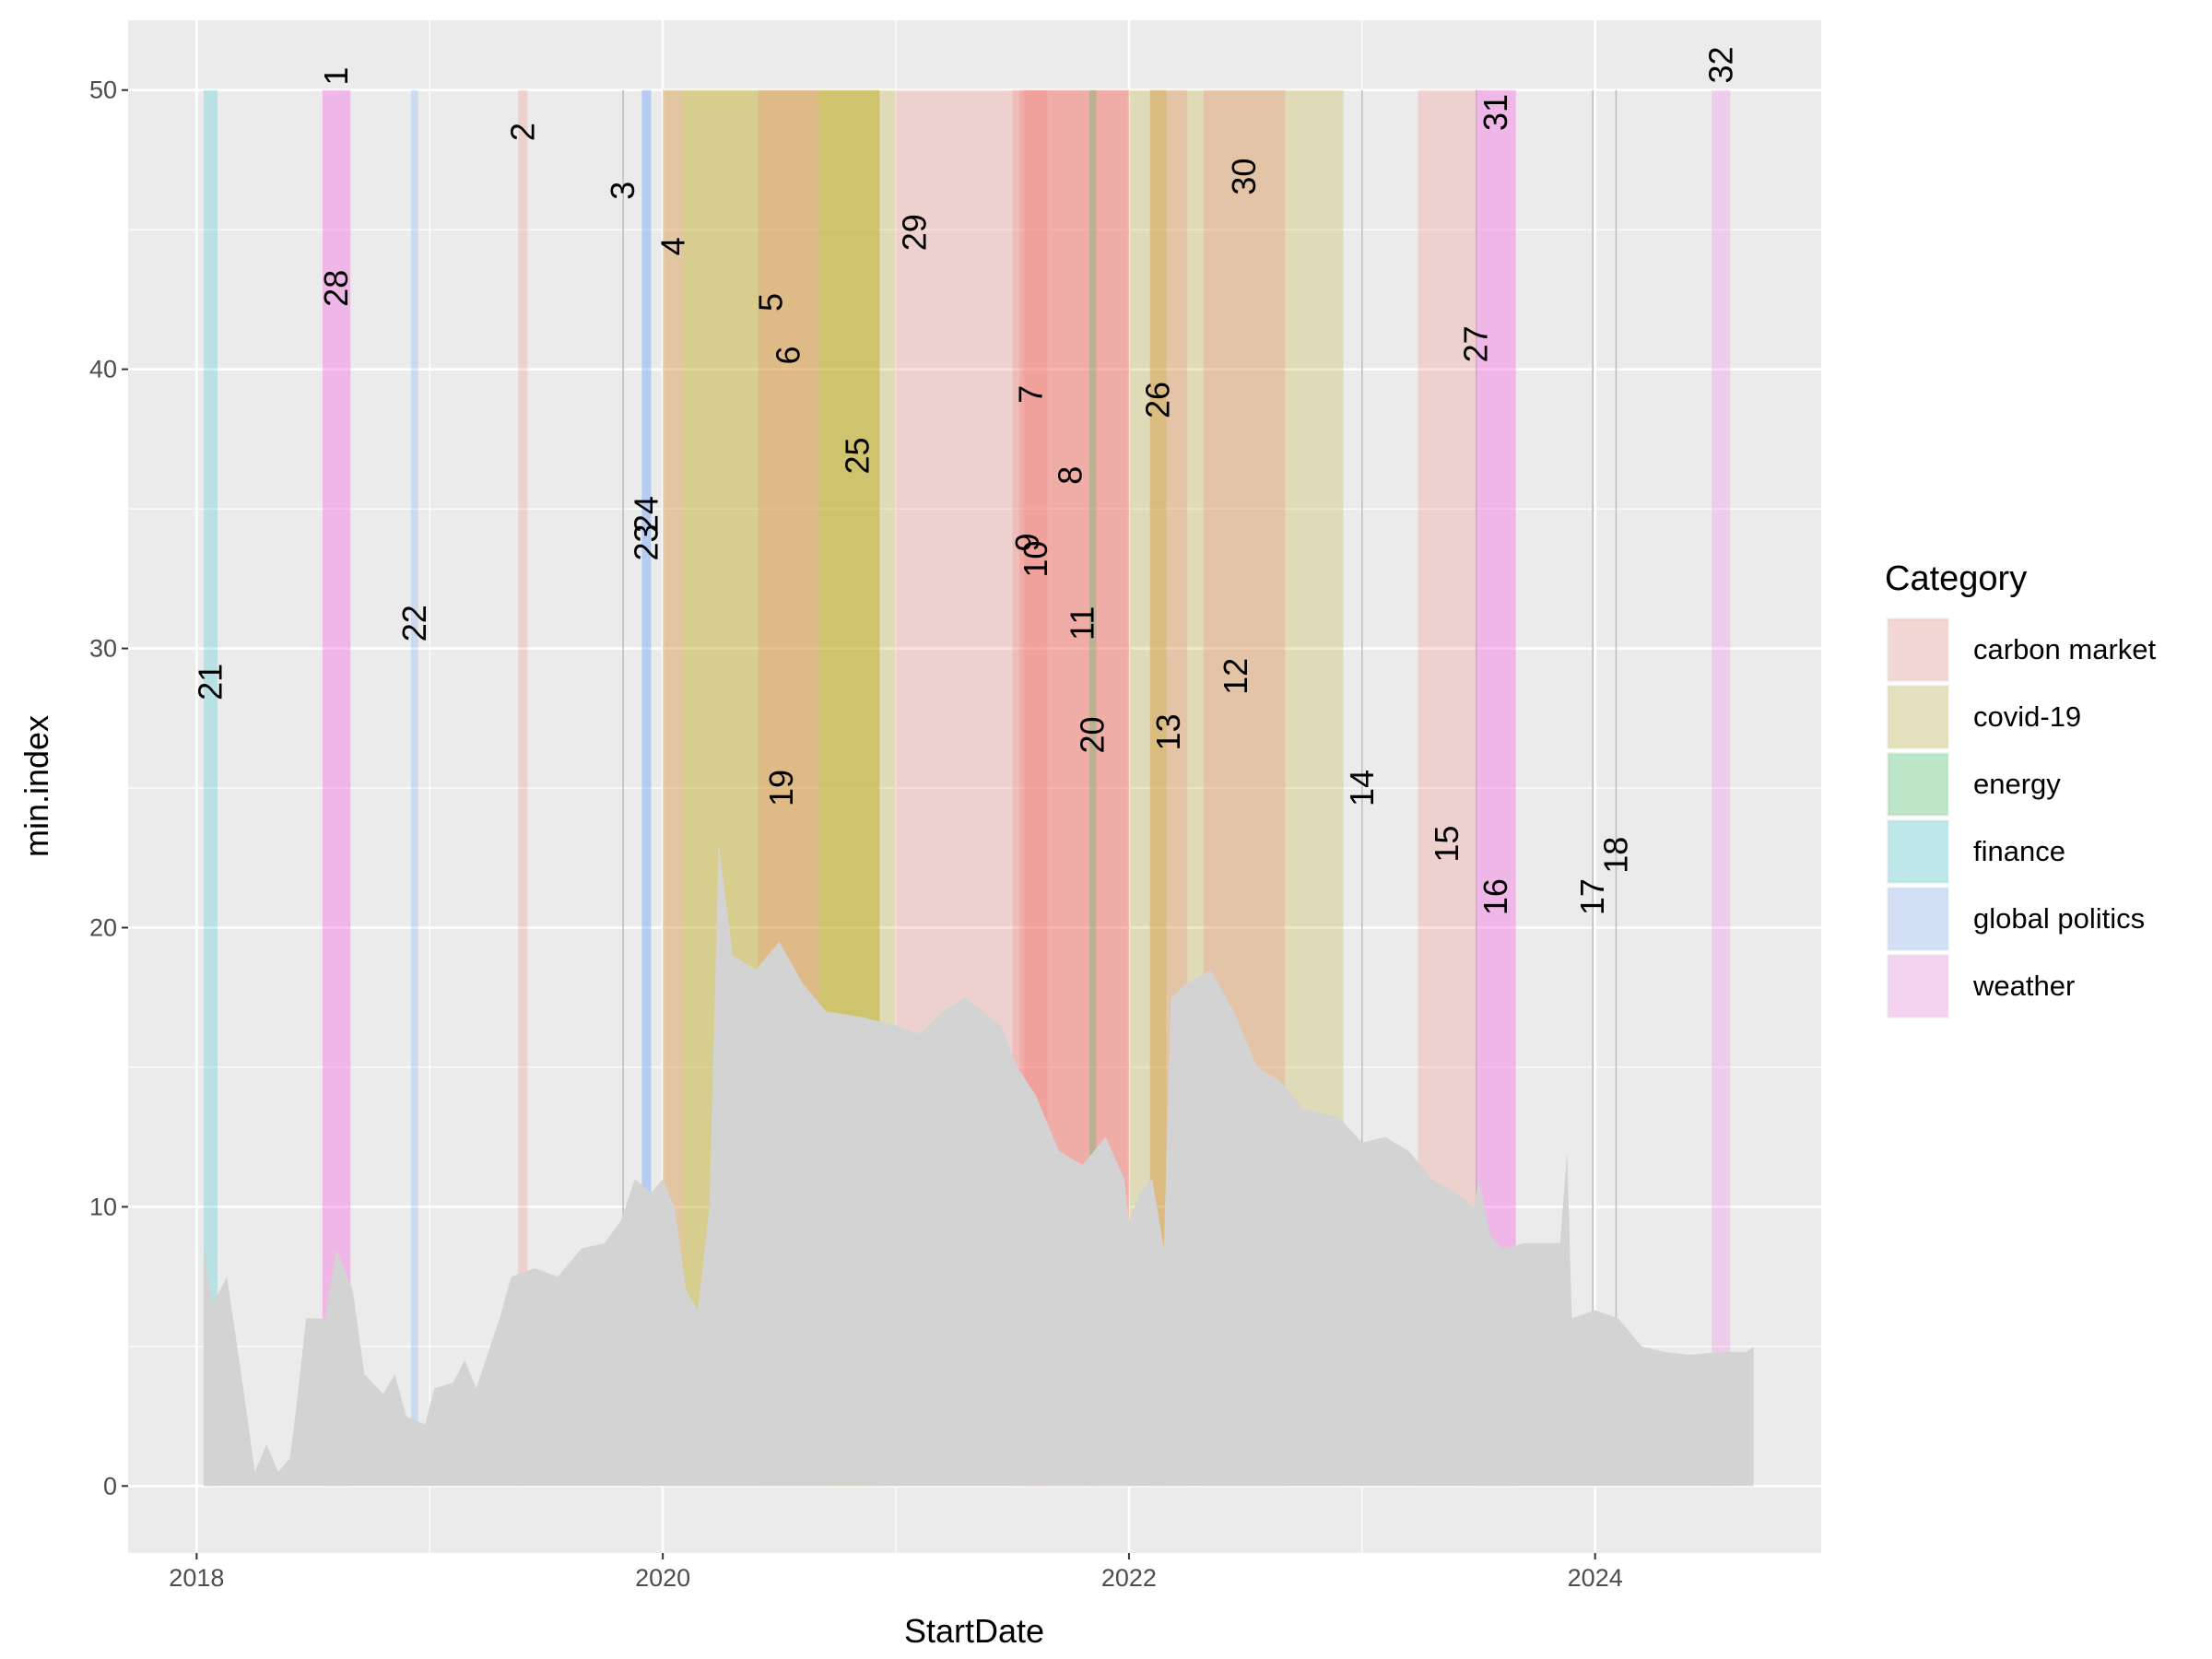 This screenshot has width=2212, height=1659. Describe the element at coordinates (662, 1578) in the screenshot. I see `x-tick-label: 2020` at that location.